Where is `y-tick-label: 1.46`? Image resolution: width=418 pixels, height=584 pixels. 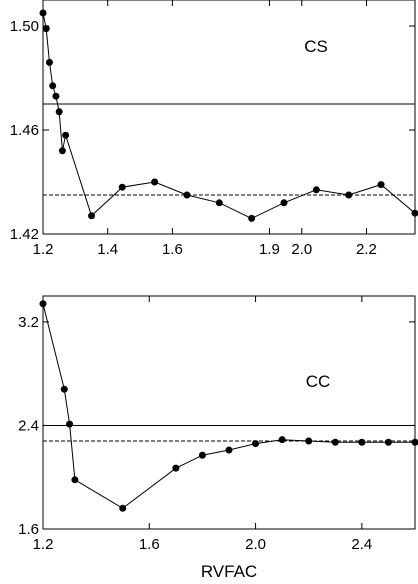 y-tick-label: 1.46 is located at coordinates (24, 130).